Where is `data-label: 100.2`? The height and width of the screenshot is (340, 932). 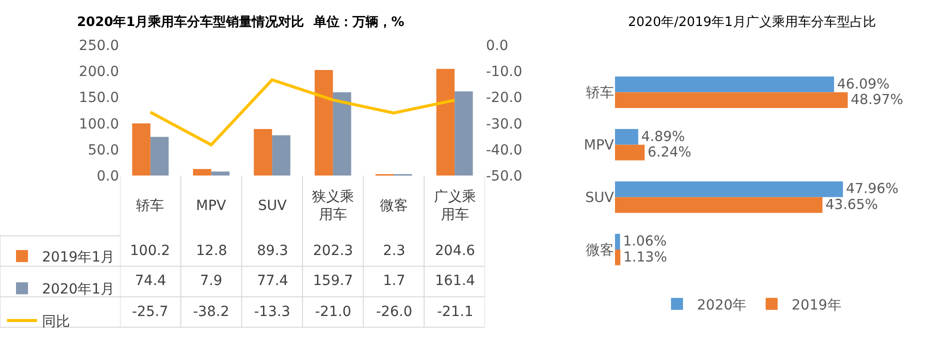
data-label: 100.2 is located at coordinates (150, 251).